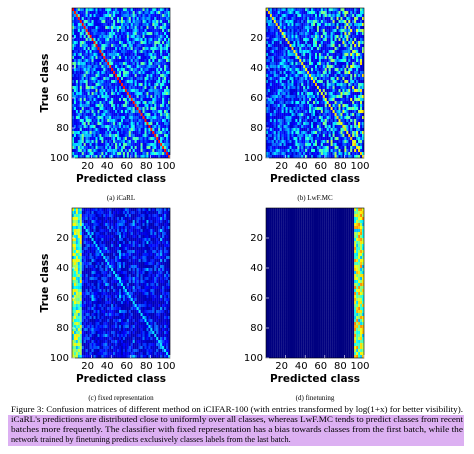  I want to click on x-axis-label: Predicted class, so click(121, 179).